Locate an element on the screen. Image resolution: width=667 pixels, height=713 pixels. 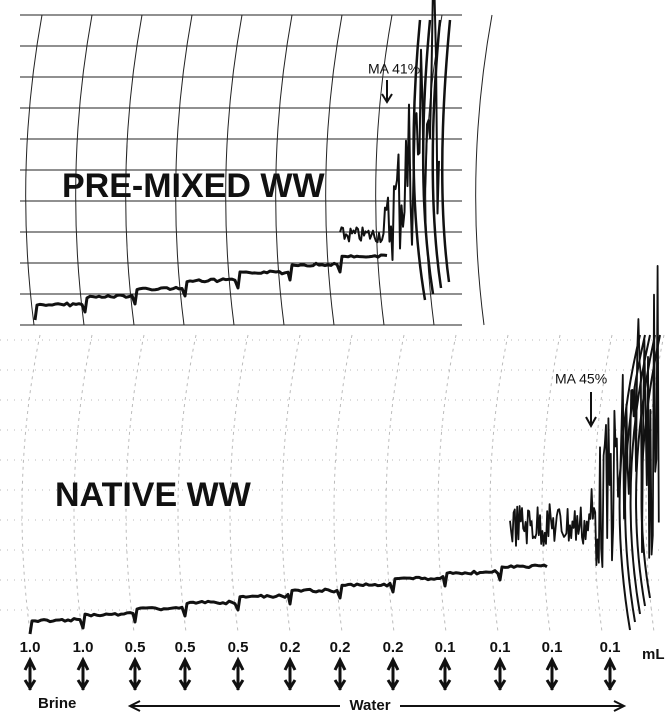
panel-label: PRE-MIXED WW is located at coordinates (193, 186).